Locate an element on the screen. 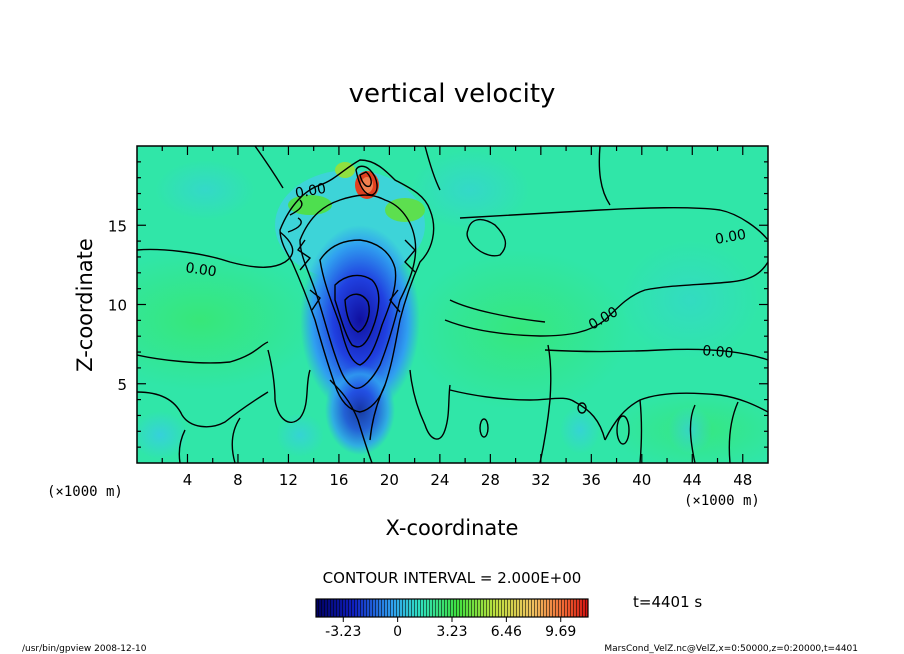  x-tick-label: 16 is located at coordinates (338, 480).